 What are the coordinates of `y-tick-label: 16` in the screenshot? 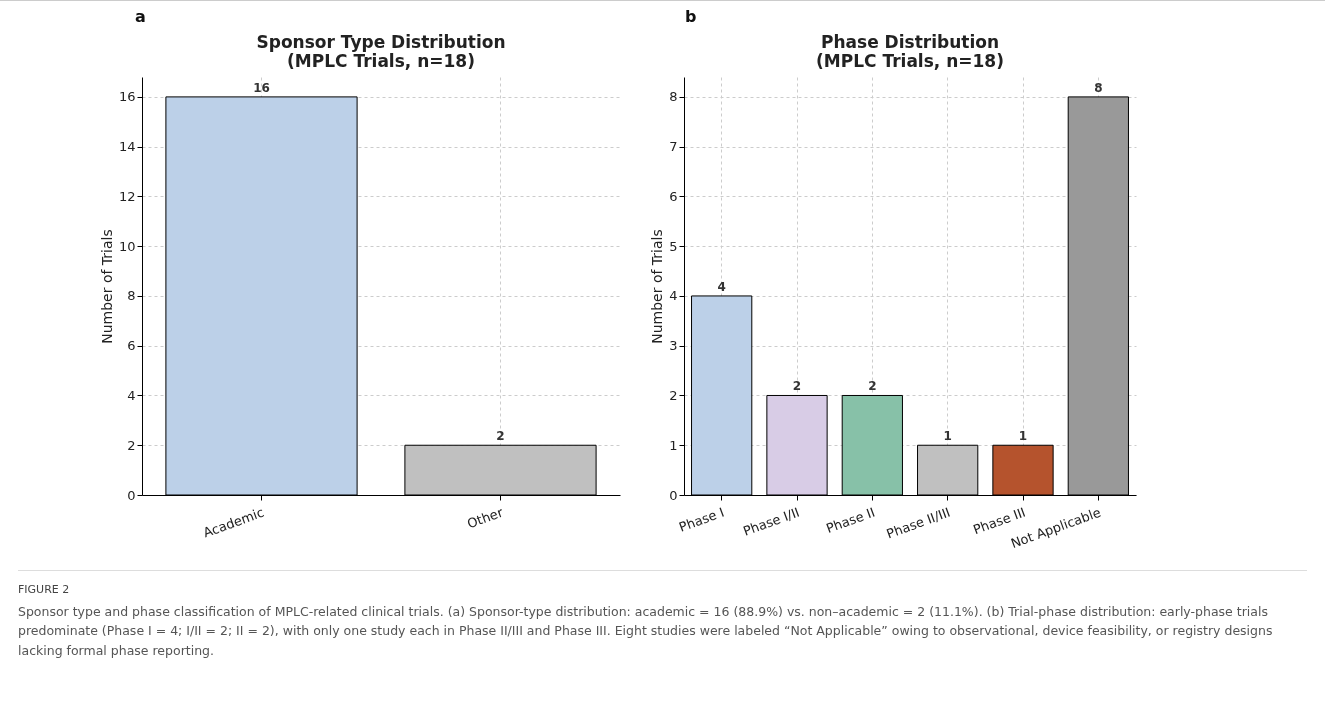 It's located at (127, 97).